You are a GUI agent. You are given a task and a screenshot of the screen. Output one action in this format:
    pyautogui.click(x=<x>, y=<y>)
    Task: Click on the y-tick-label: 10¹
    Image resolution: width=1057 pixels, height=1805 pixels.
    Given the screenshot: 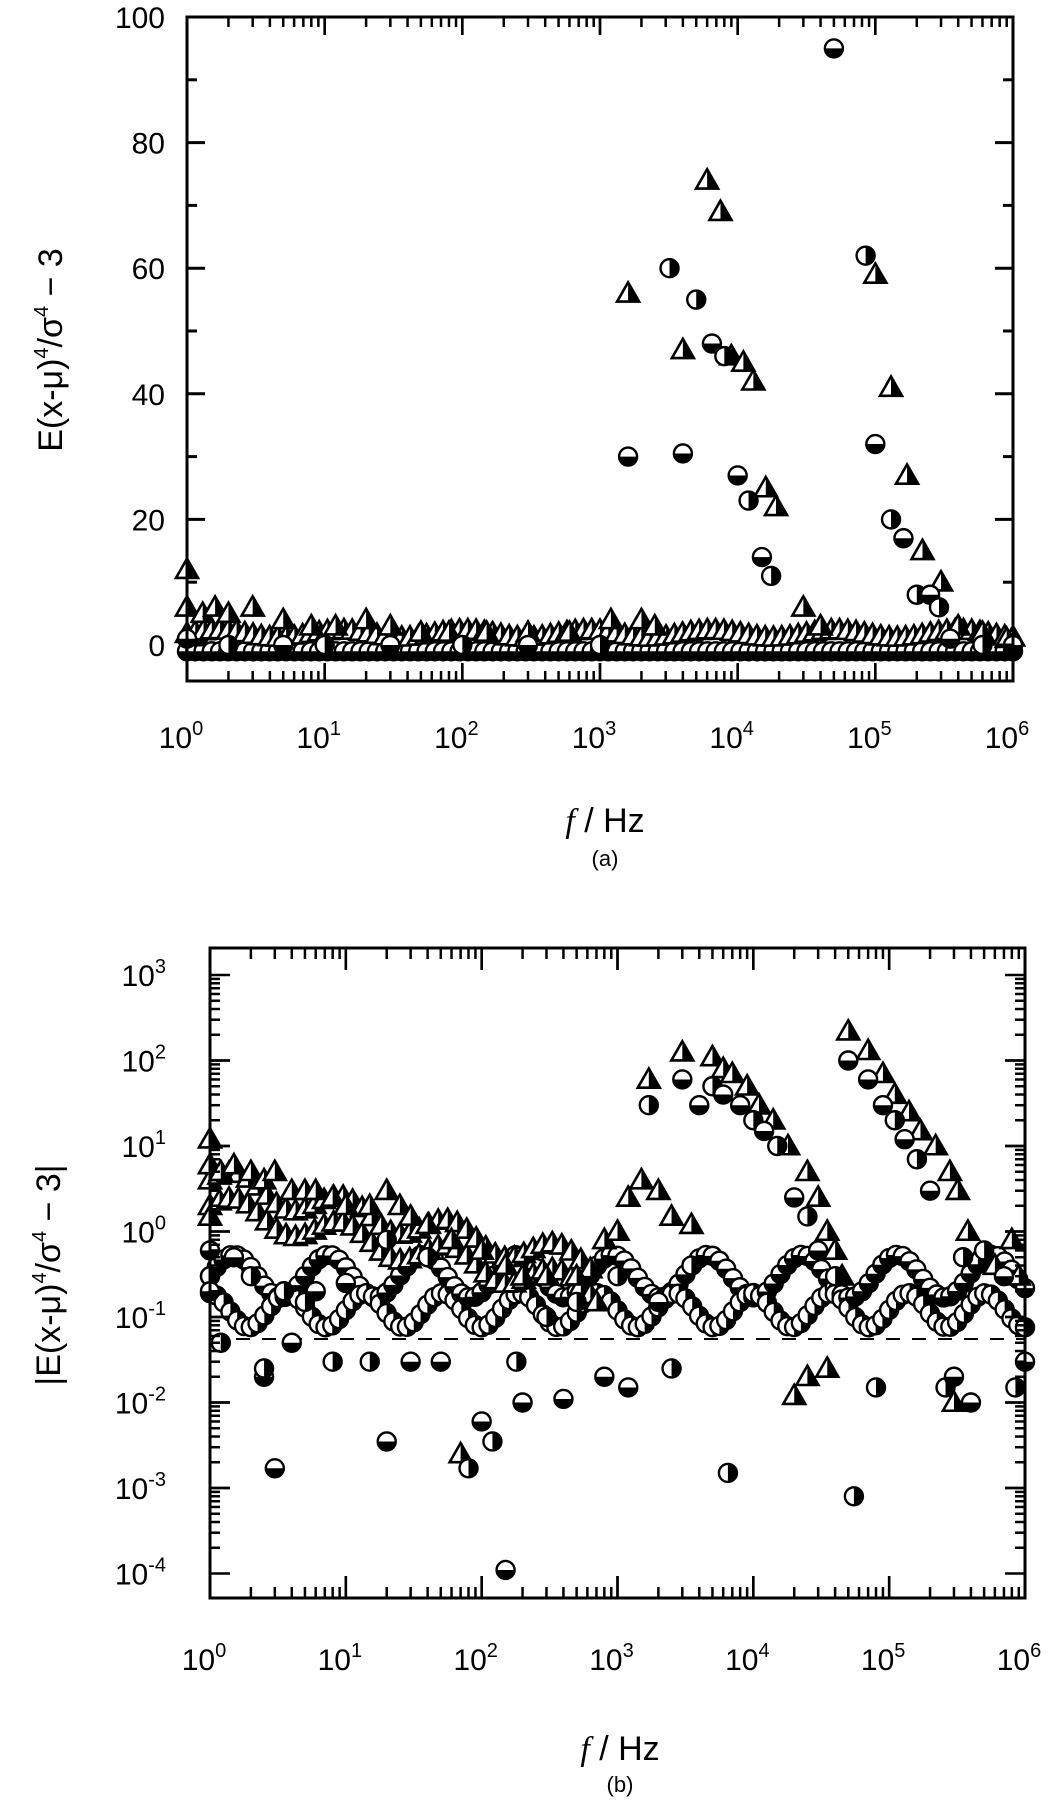 What is the action you would take?
    pyautogui.click(x=144, y=1145)
    